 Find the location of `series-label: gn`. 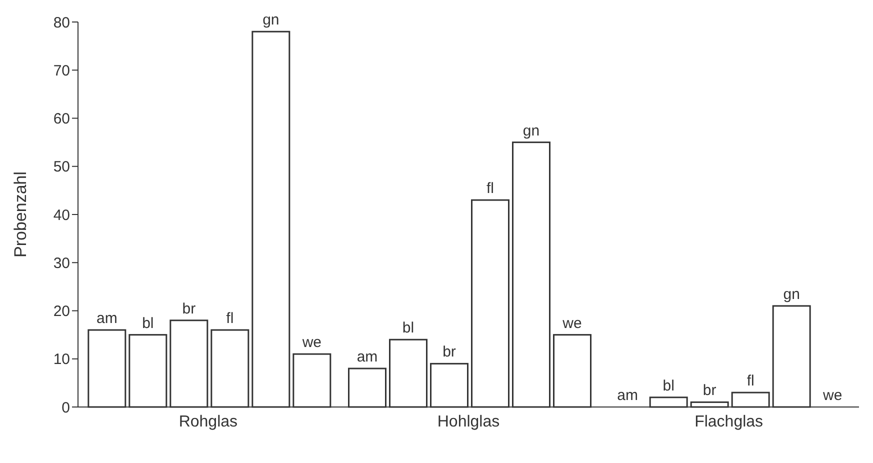

series-label: gn is located at coordinates (531, 131).